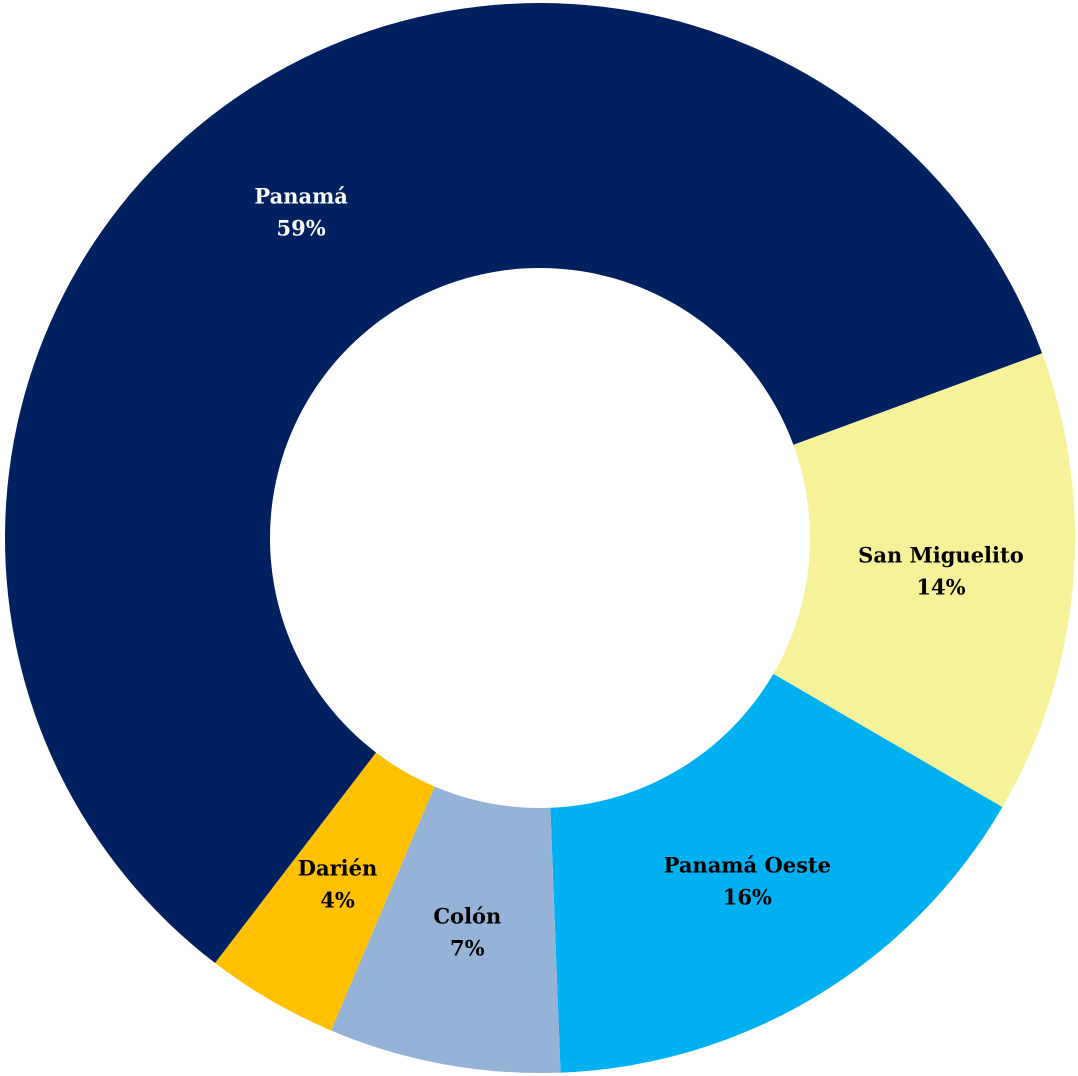 The height and width of the screenshot is (1076, 1078). I want to click on slice-category-label: Colón, so click(467, 915).